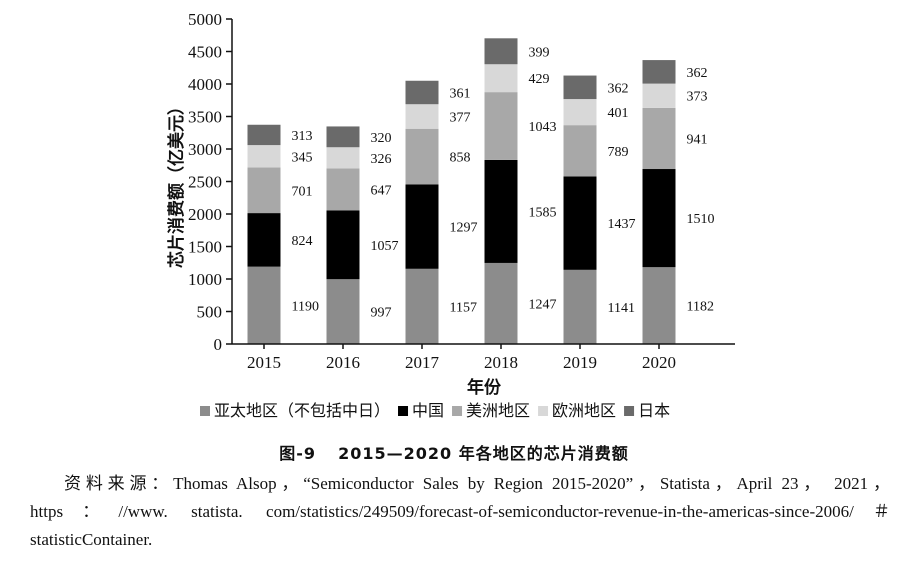 The image size is (908, 570). Describe the element at coordinates (210, 312) in the screenshot. I see `y-tick-label: 500` at that location.